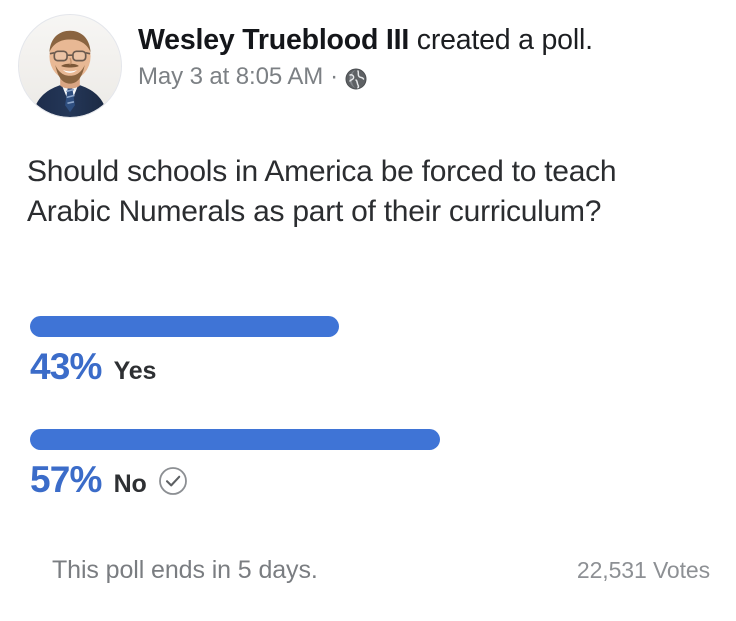 The image size is (736, 621). What do you see at coordinates (66, 479) in the screenshot?
I see `poll-percent-no: 57%` at bounding box center [66, 479].